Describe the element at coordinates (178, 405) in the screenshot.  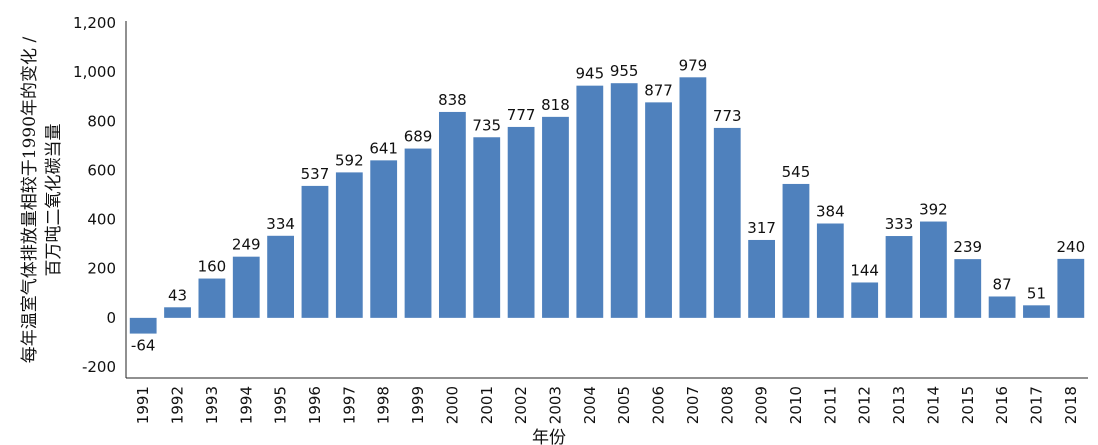
I see `x-tick-label: 1992` at that location.